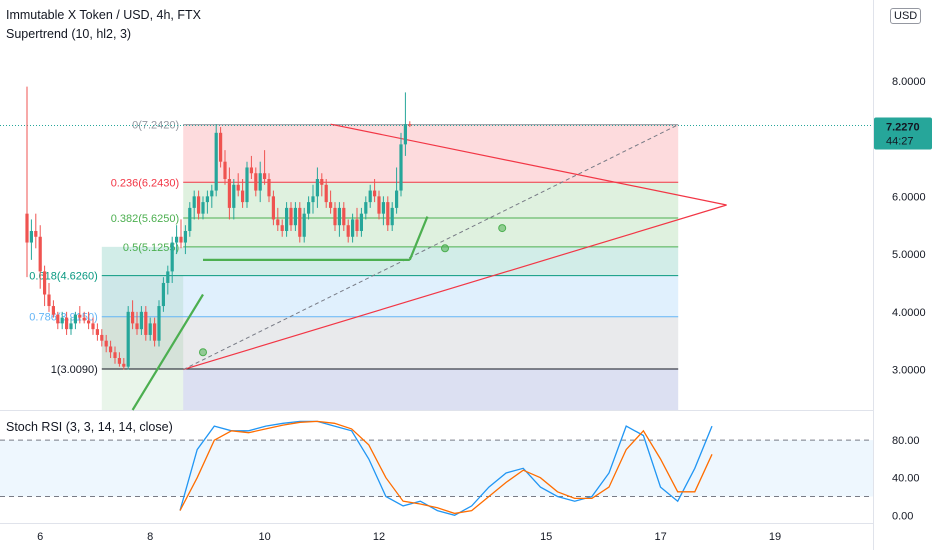  I want to click on price-marker-value: 7.2270, so click(903, 127).